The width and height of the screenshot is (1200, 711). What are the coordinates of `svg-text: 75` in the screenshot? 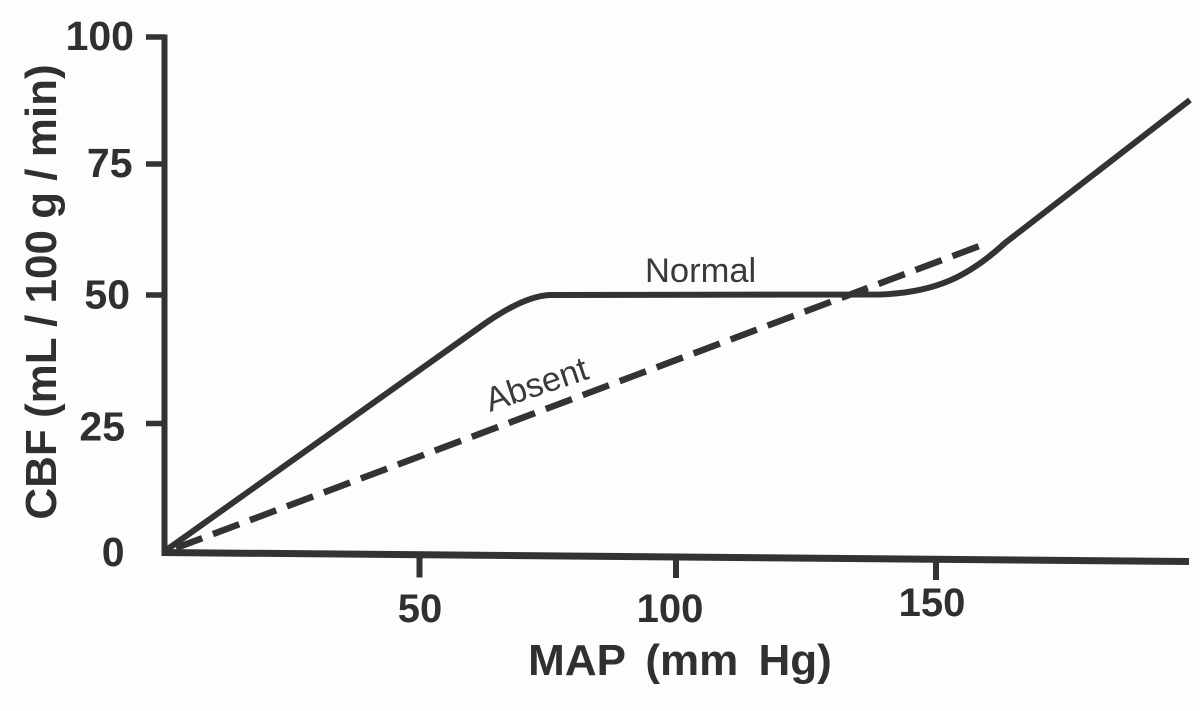 It's located at (110, 163).